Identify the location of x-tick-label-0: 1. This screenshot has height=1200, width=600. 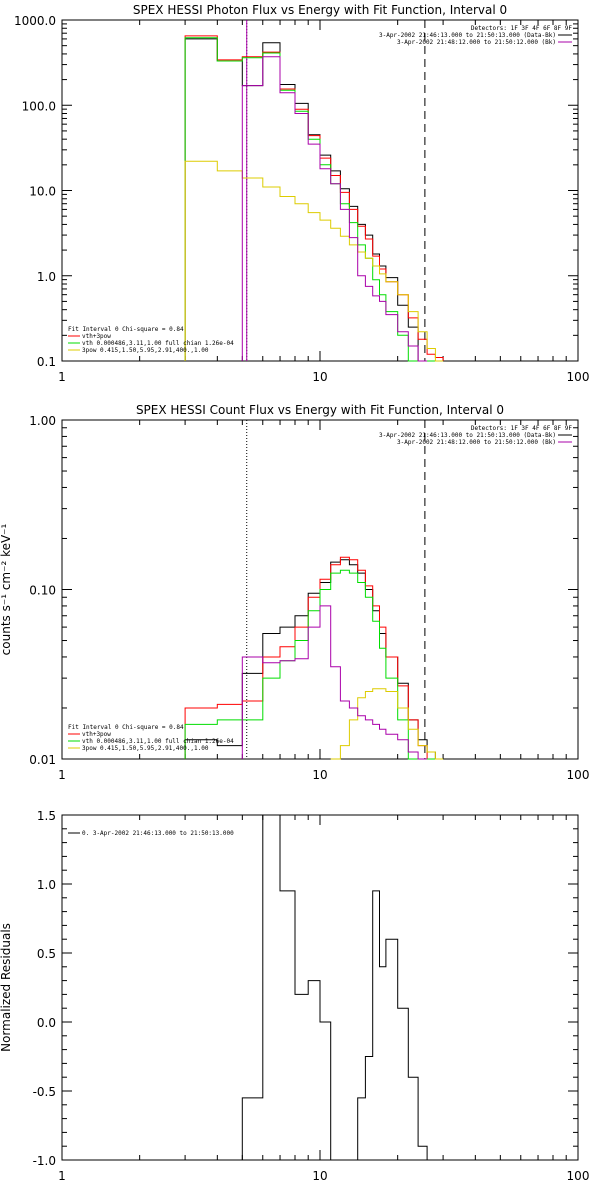
(62, 377).